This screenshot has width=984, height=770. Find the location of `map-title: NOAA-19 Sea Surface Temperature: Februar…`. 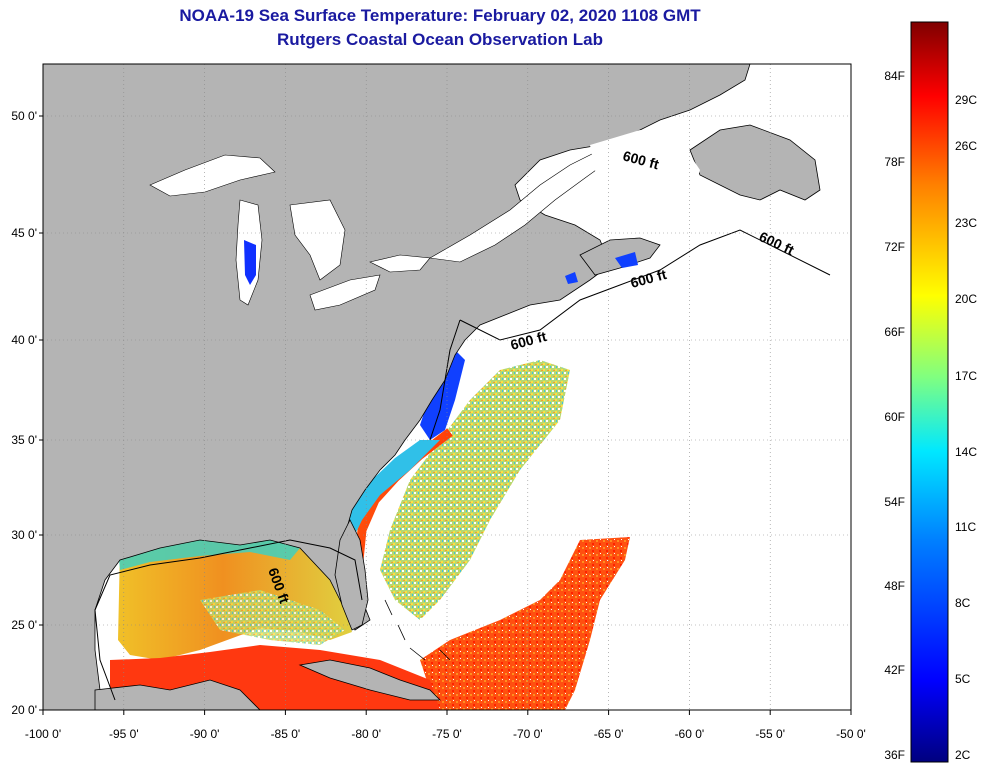

map-title: NOAA-19 Sea Surface Temperature: Februar… is located at coordinates (440, 15).